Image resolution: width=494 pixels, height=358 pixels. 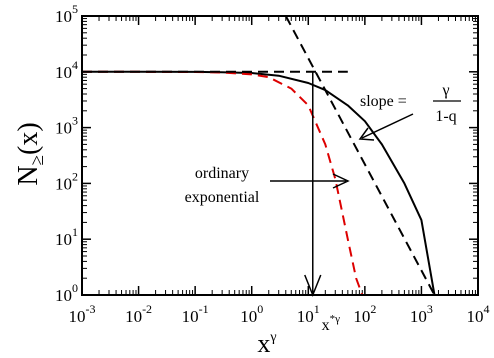 I want to click on x-tick-label: 10⁻³, so click(x=82, y=314).